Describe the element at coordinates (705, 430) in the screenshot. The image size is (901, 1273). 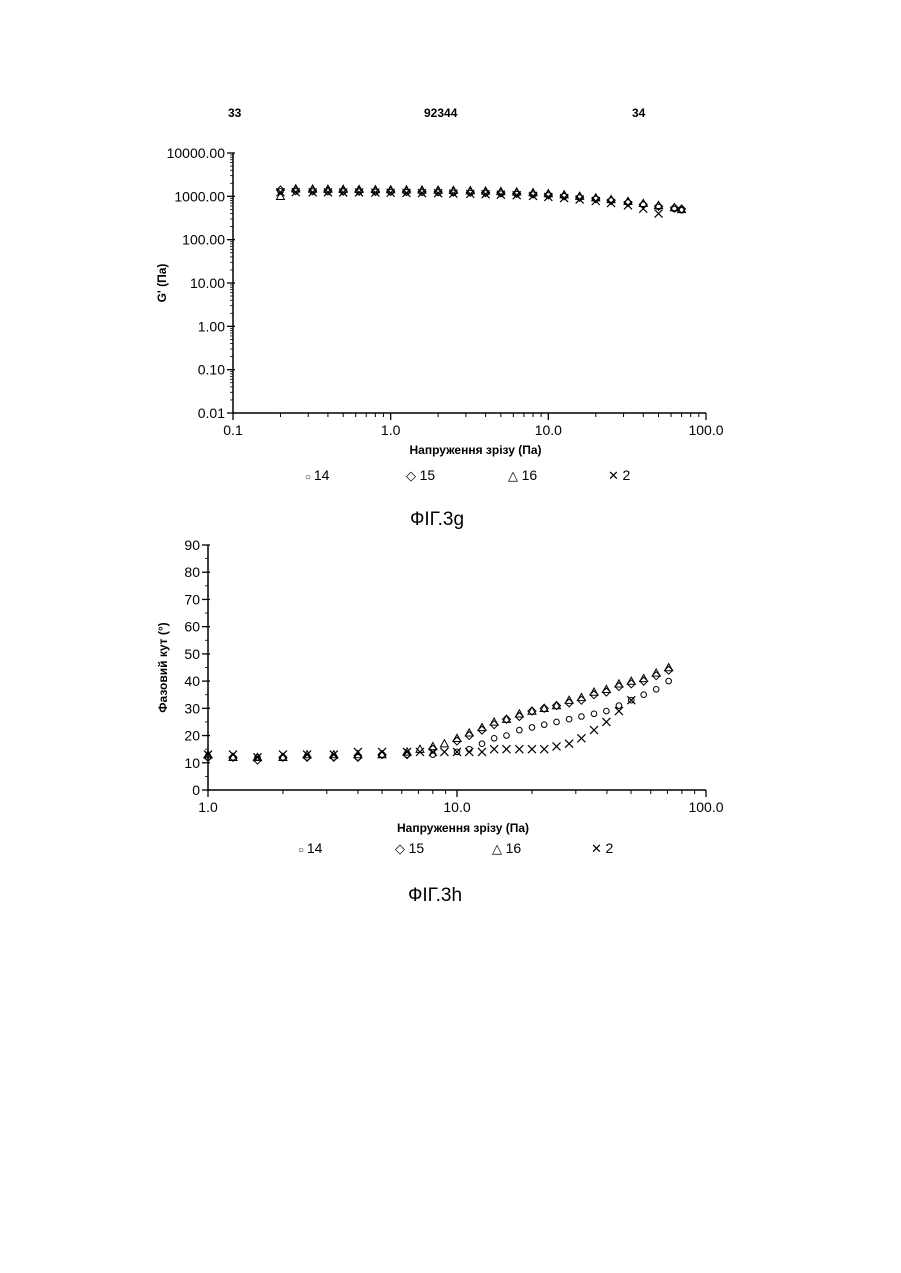
I see `x-tick-label-3g: 100.0` at that location.